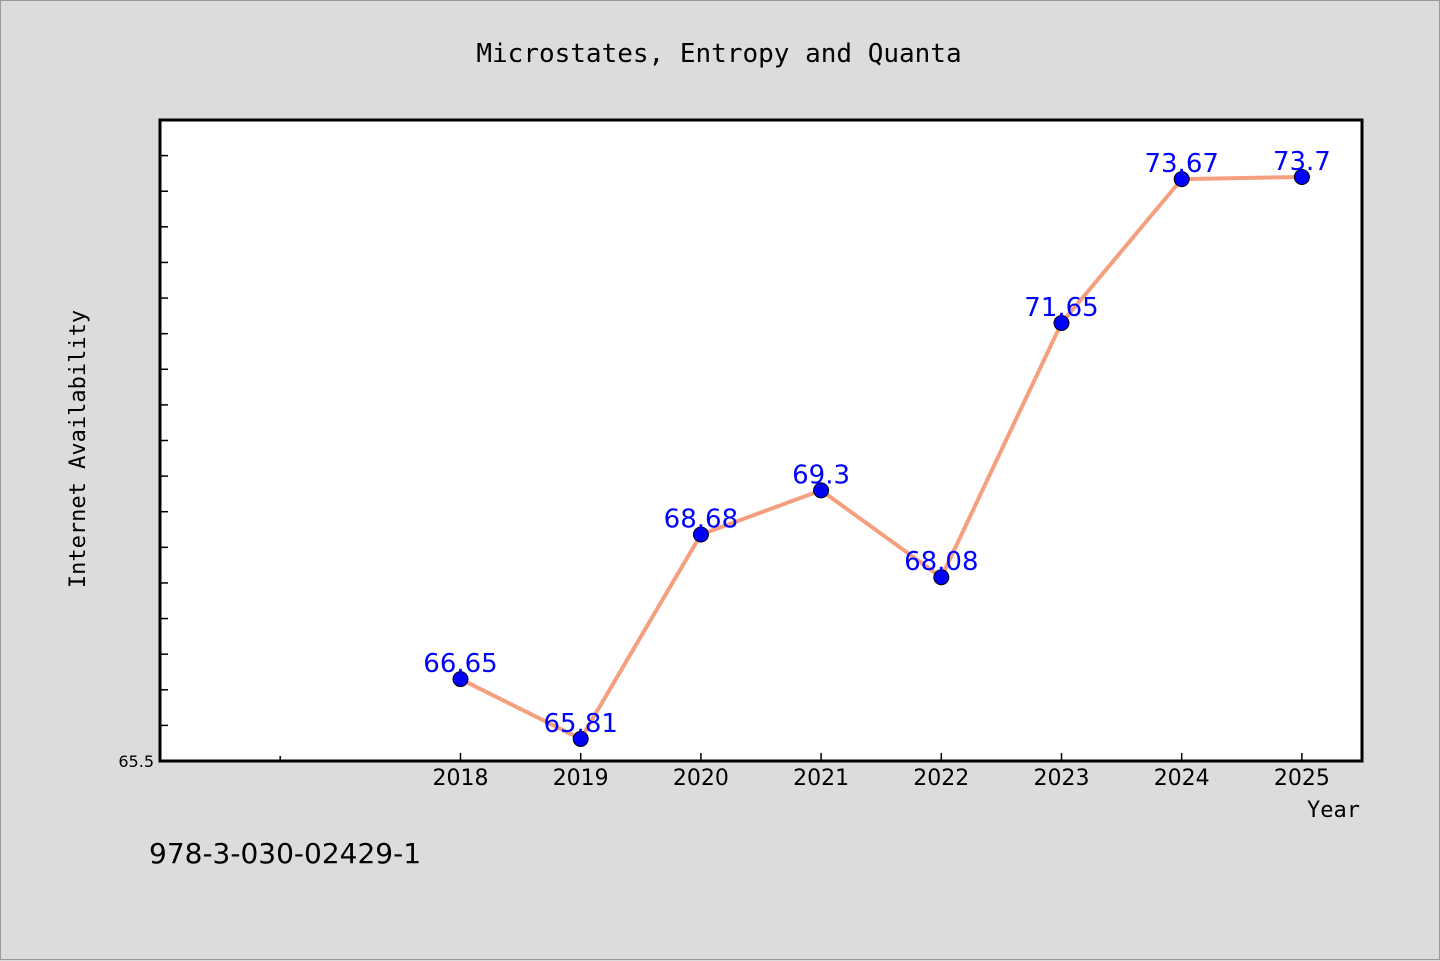  I want to click on data-label: 65.81, so click(580, 724).